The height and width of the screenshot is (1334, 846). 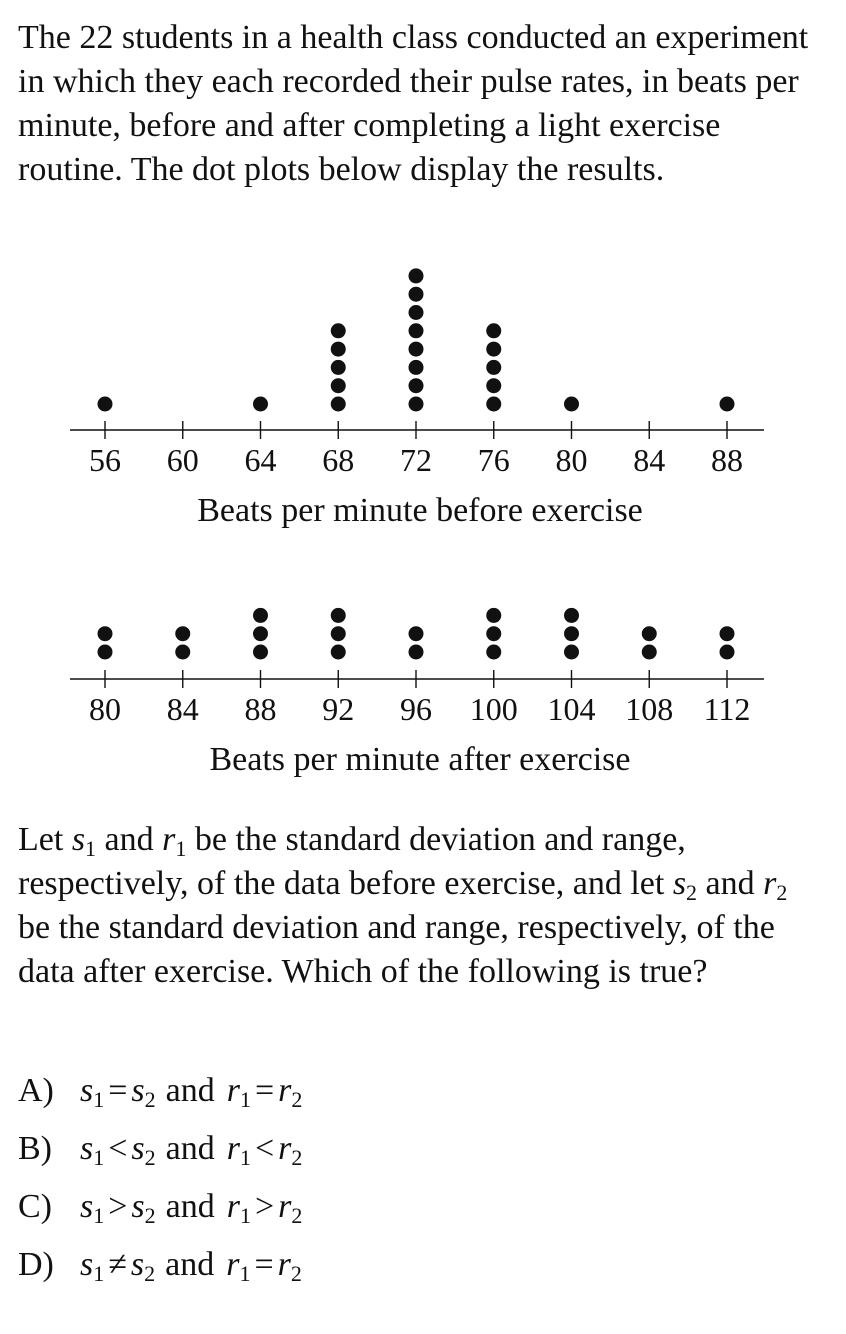 I want to click on operator: ≠, so click(x=117, y=1264).